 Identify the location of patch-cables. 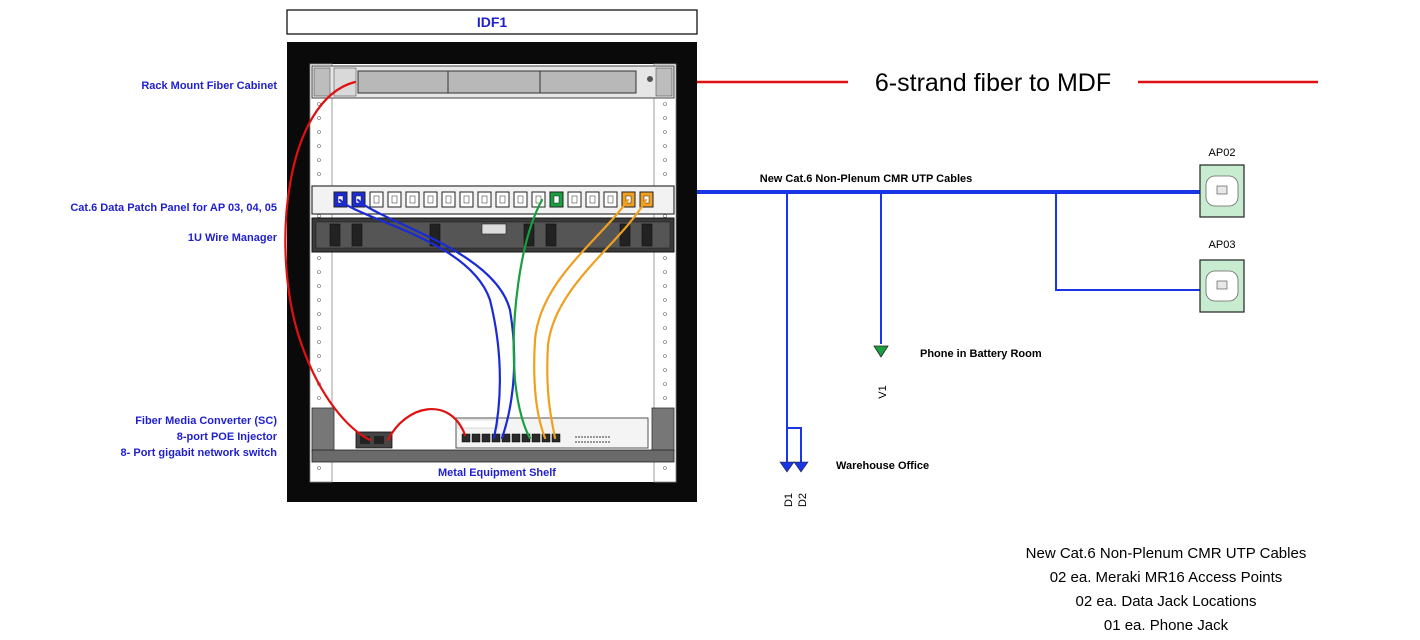
(466, 261).